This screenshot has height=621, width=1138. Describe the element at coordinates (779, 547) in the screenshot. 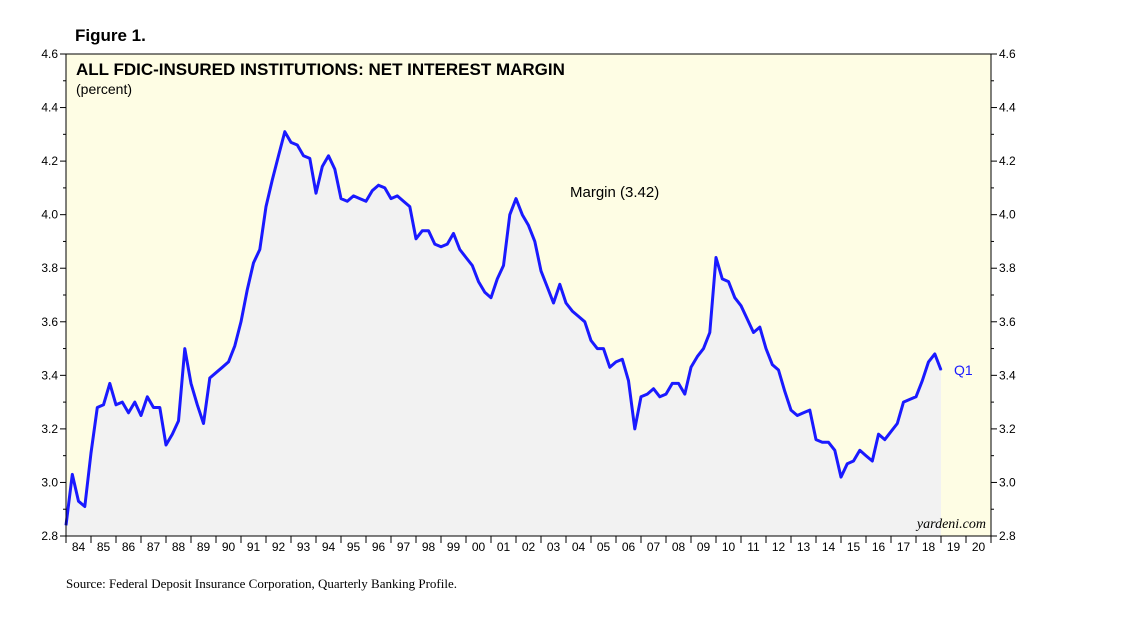

I see `x-tick-label: 12` at that location.